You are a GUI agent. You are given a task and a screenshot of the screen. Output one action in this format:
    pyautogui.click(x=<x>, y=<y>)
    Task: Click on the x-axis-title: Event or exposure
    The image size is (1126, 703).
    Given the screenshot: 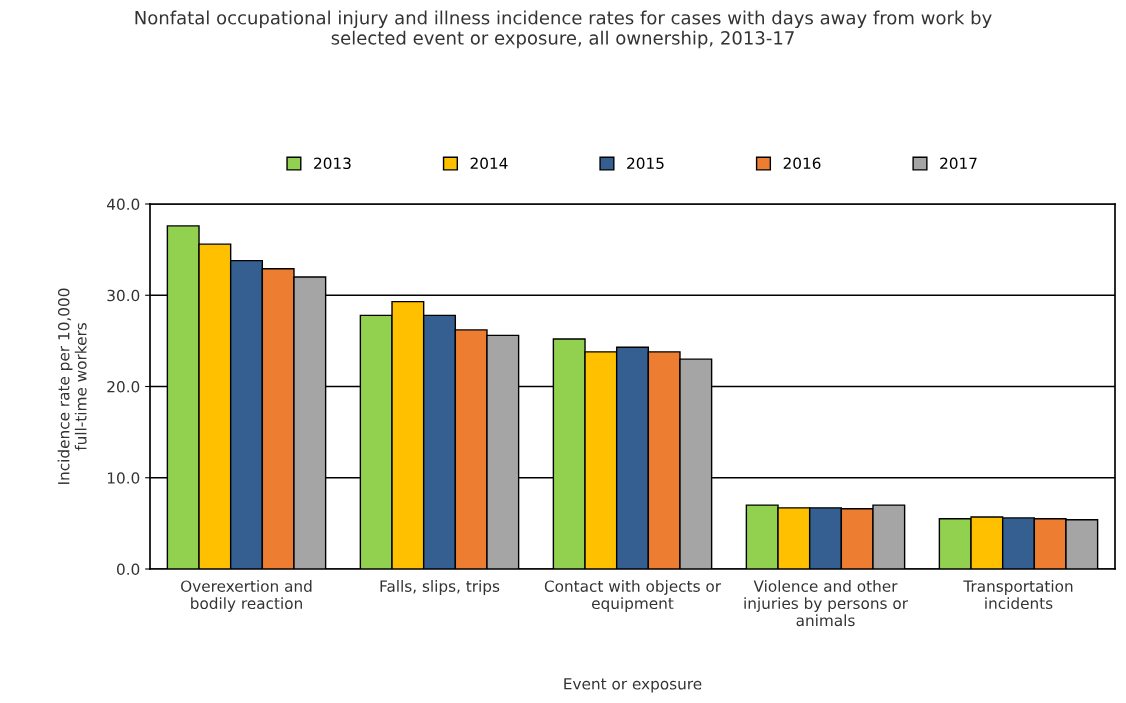 What is the action you would take?
    pyautogui.click(x=633, y=685)
    